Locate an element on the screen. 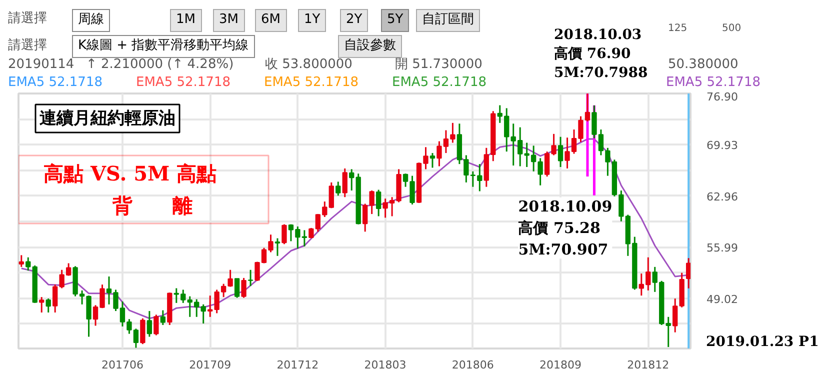  text: 開 51.730000 is located at coordinates (438, 65).